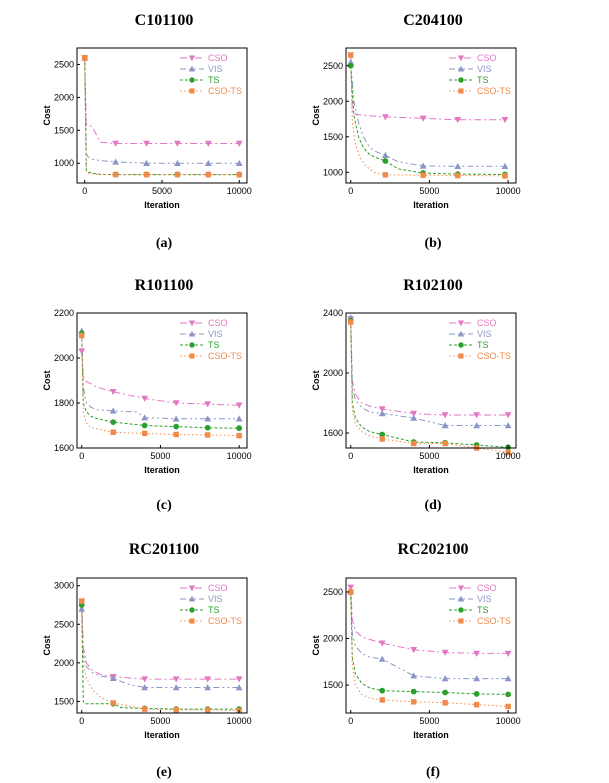  I want to click on chart-title: RC202100, so click(432, 549).